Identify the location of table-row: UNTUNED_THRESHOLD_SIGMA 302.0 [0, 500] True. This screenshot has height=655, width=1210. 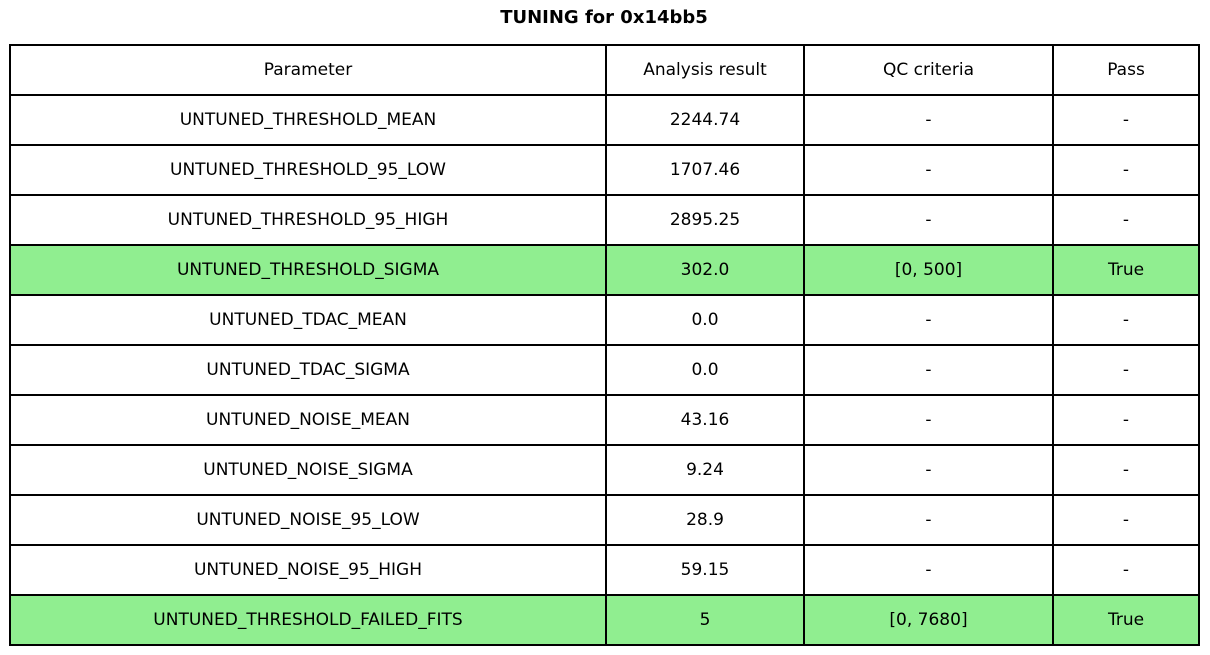
(604, 270).